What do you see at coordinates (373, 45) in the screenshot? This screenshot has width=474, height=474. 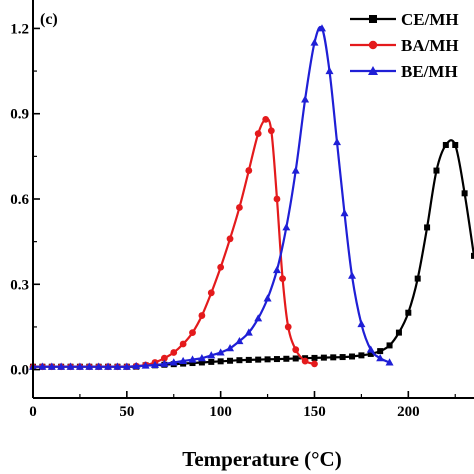 I see `legend-marker` at bounding box center [373, 45].